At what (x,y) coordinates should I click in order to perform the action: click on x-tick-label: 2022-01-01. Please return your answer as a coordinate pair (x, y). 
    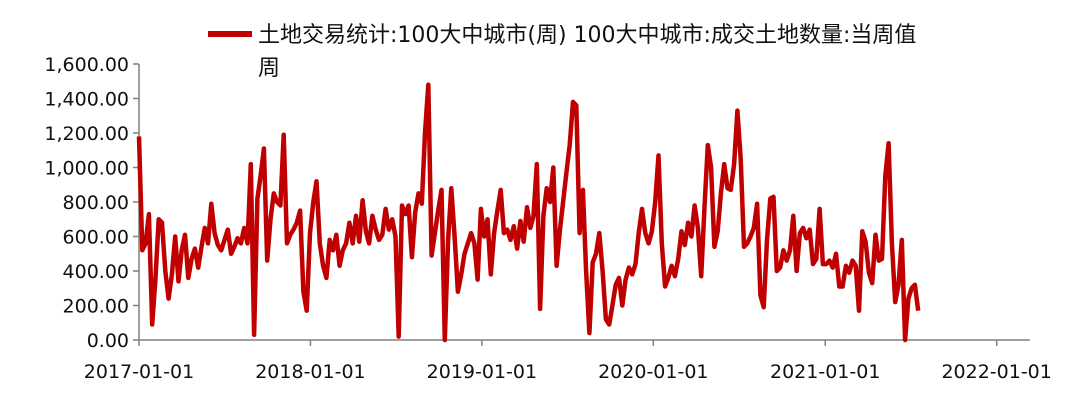
    Looking at the image, I should click on (996, 372).